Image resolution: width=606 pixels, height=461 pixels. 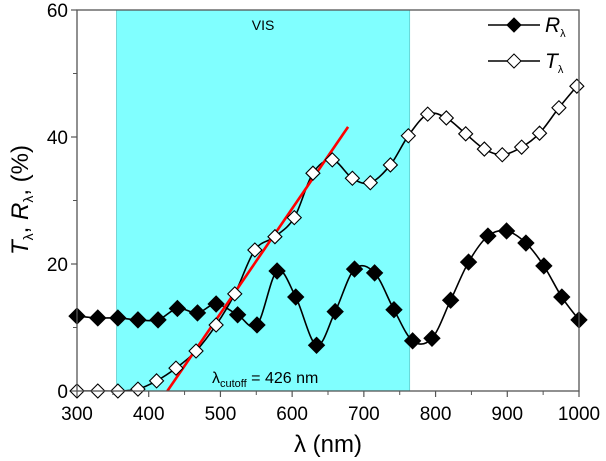 I want to click on y-tick-label-20: 20, so click(x=57, y=265).